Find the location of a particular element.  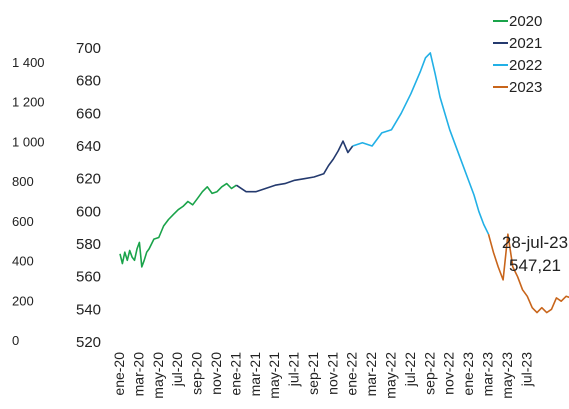

left-axis-tick-label: 200 is located at coordinates (23, 300).